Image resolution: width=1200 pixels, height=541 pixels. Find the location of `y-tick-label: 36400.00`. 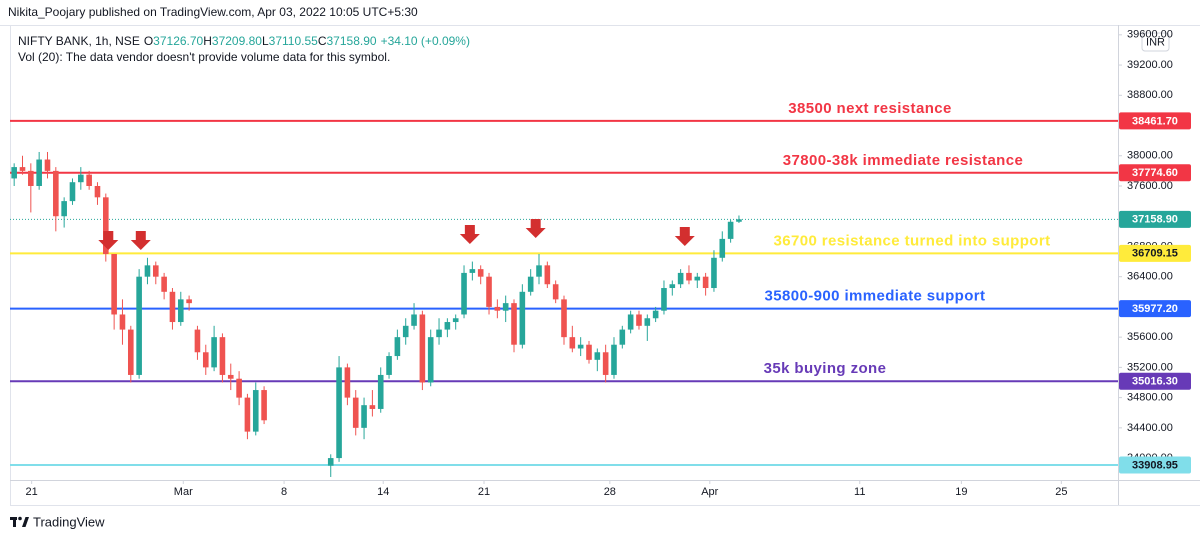

y-tick-label: 36400.00 is located at coordinates (1150, 277).